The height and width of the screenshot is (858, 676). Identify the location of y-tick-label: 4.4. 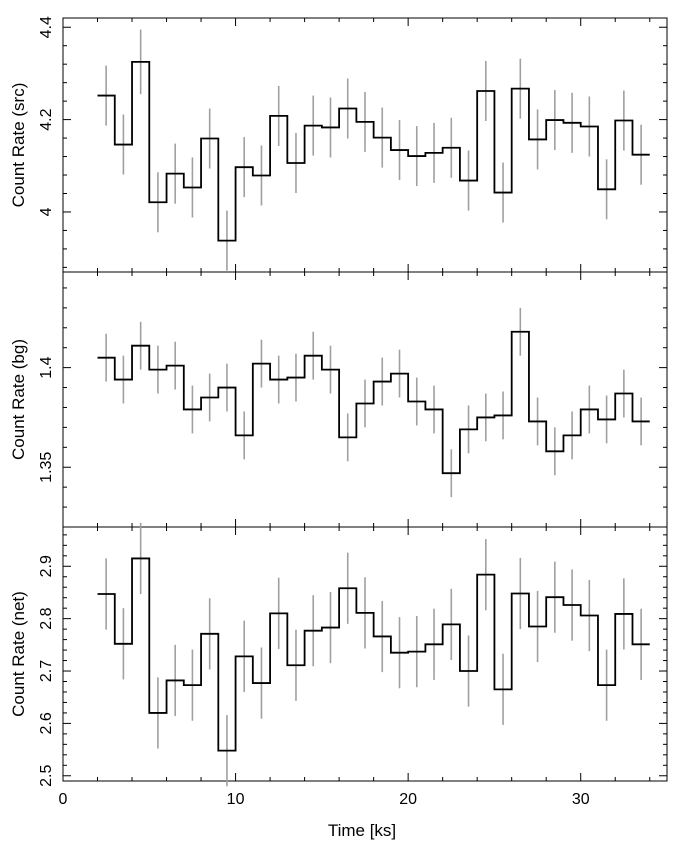
(46, 27).